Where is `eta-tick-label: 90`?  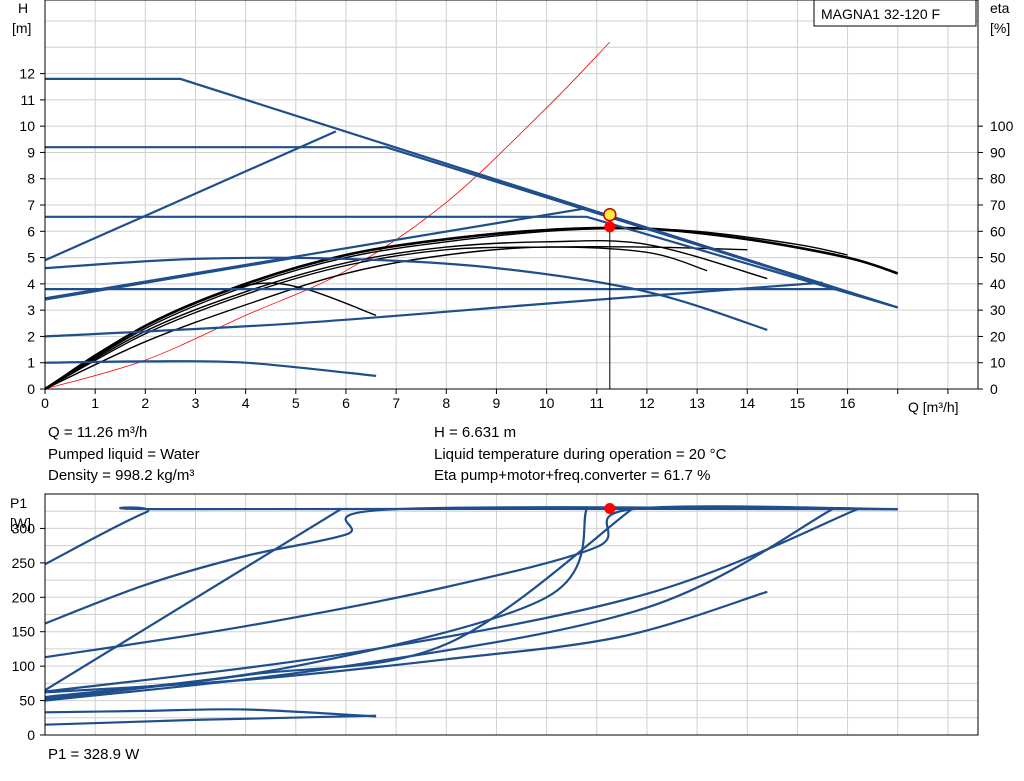
eta-tick-label: 90 is located at coordinates (998, 152).